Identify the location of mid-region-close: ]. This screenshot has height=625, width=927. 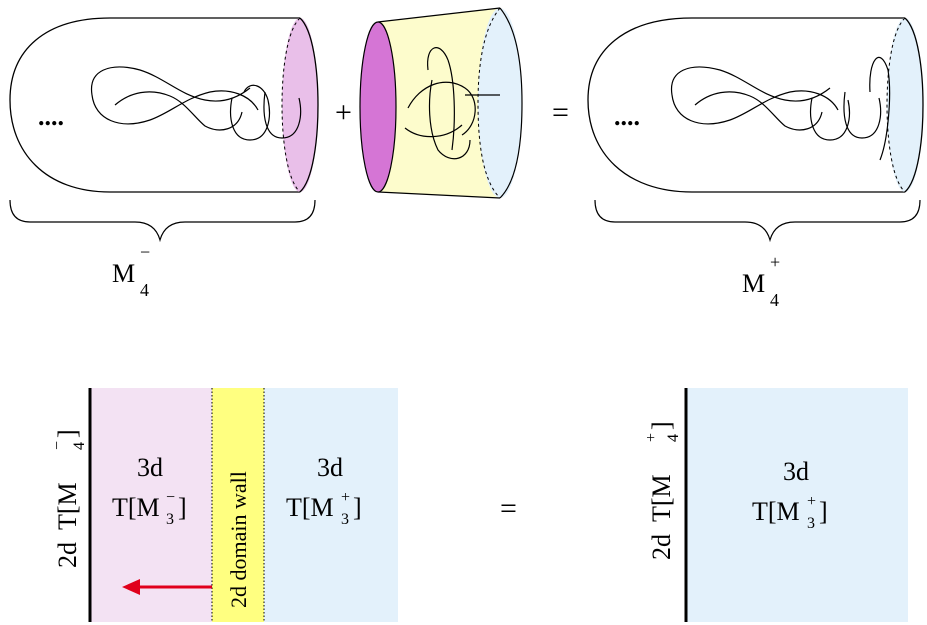
(357, 507).